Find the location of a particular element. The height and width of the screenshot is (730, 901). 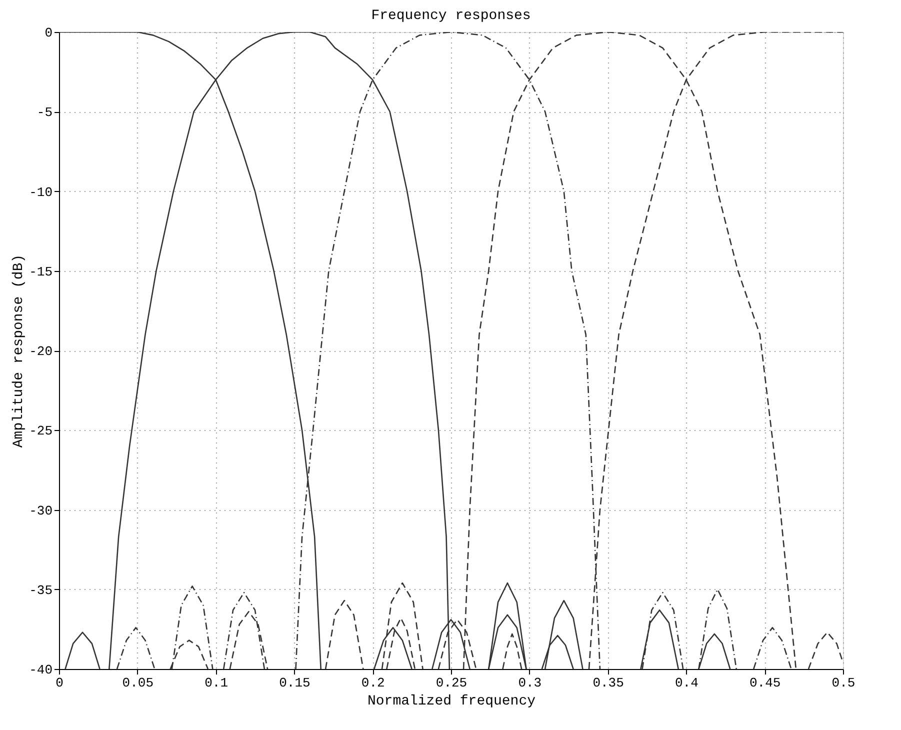

y-tick-label: -30 is located at coordinates (40, 510).